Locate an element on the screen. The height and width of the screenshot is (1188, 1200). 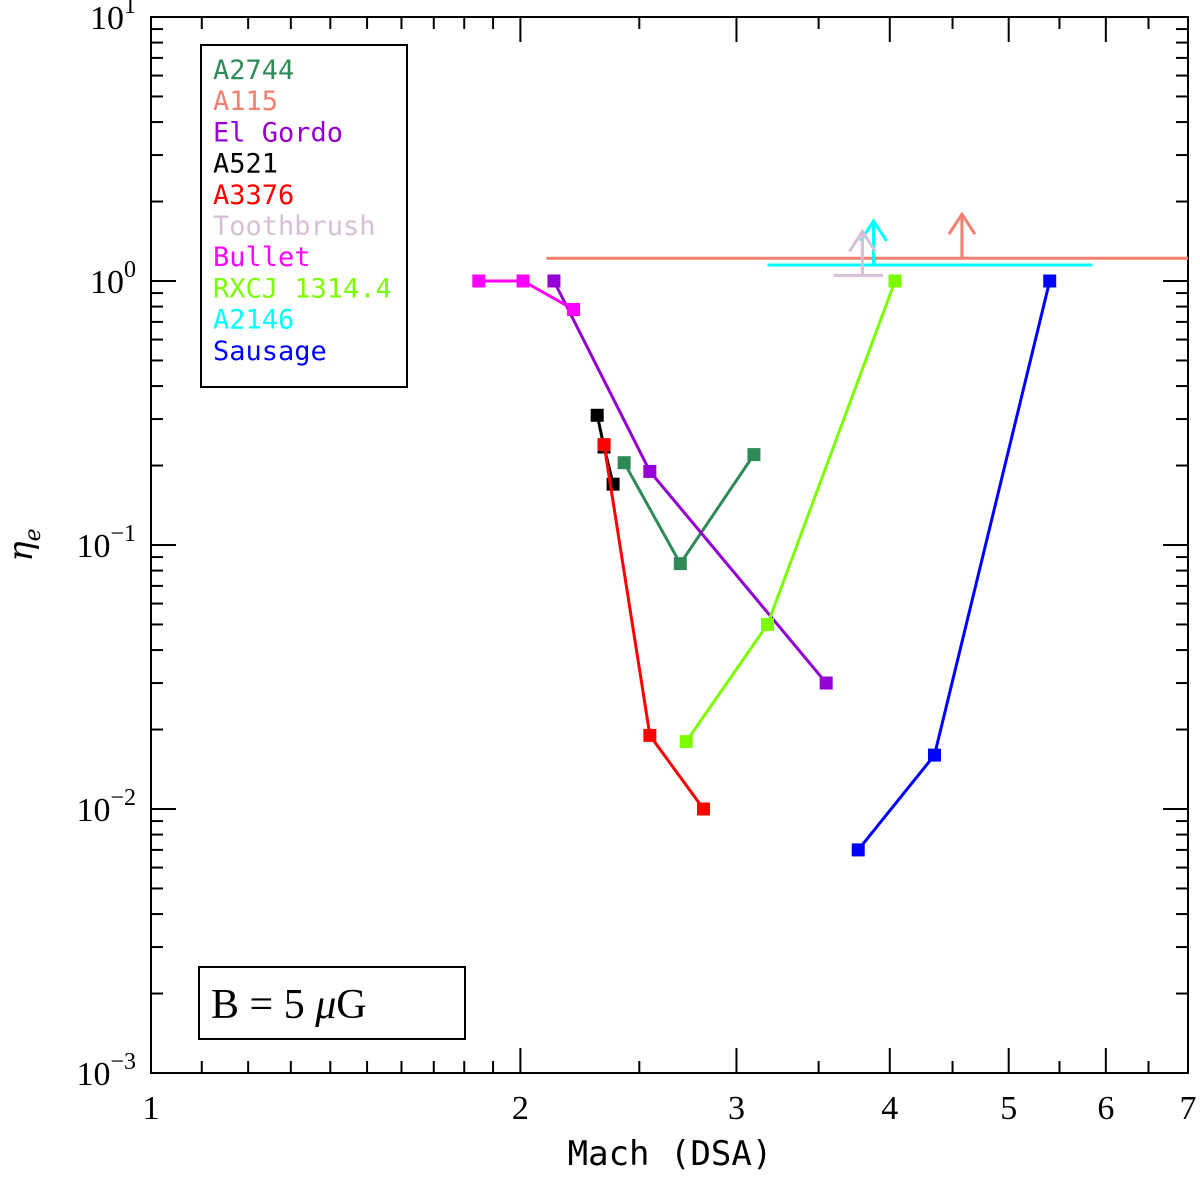
y-tick-label: 10⁰ is located at coordinates (113, 279).